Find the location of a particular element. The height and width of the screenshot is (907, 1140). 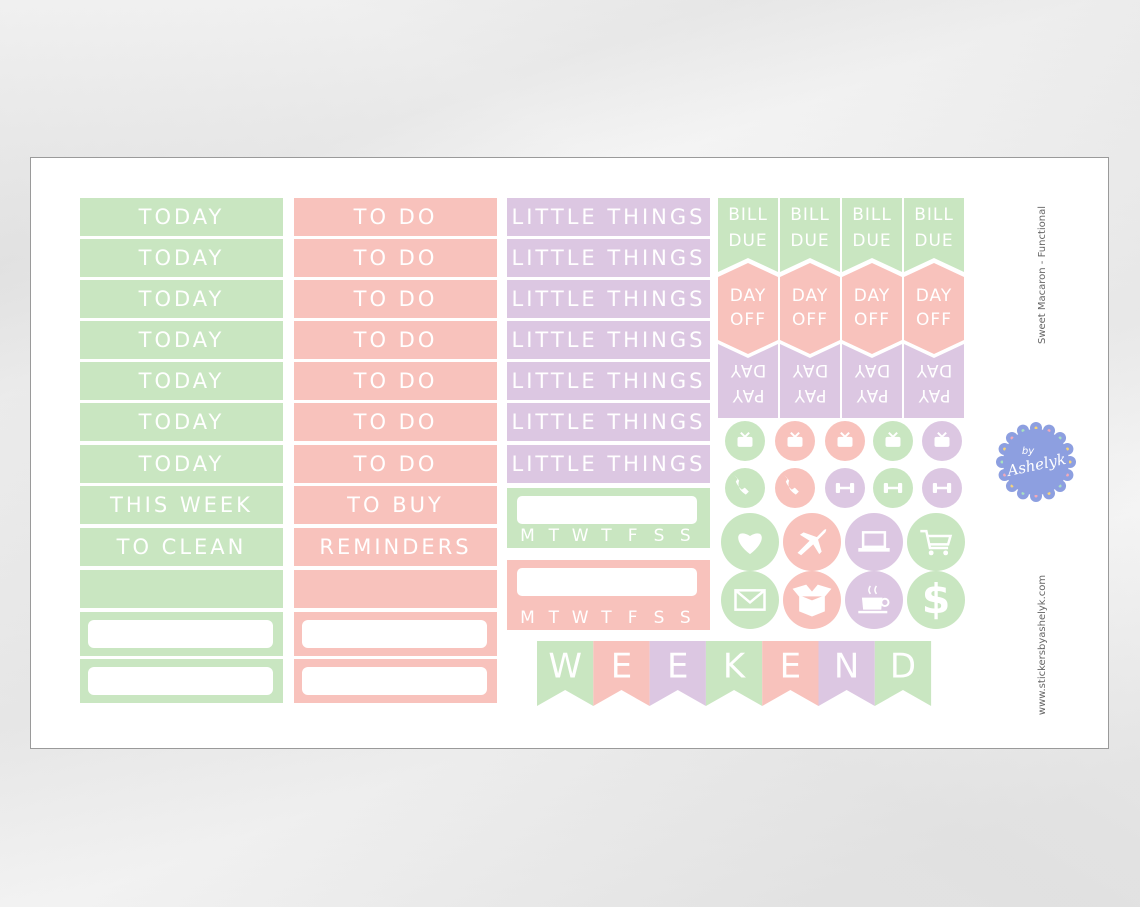

weekday: M is located at coordinates (528, 618).